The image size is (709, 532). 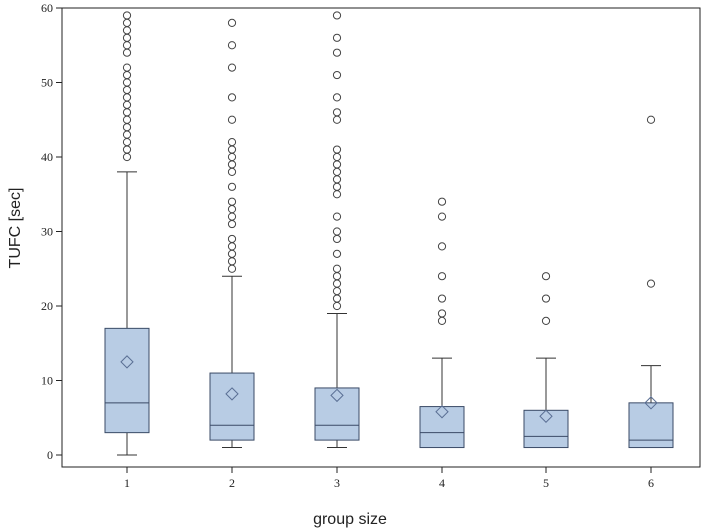 I want to click on x-tick-label: 6, so click(x=651, y=483).